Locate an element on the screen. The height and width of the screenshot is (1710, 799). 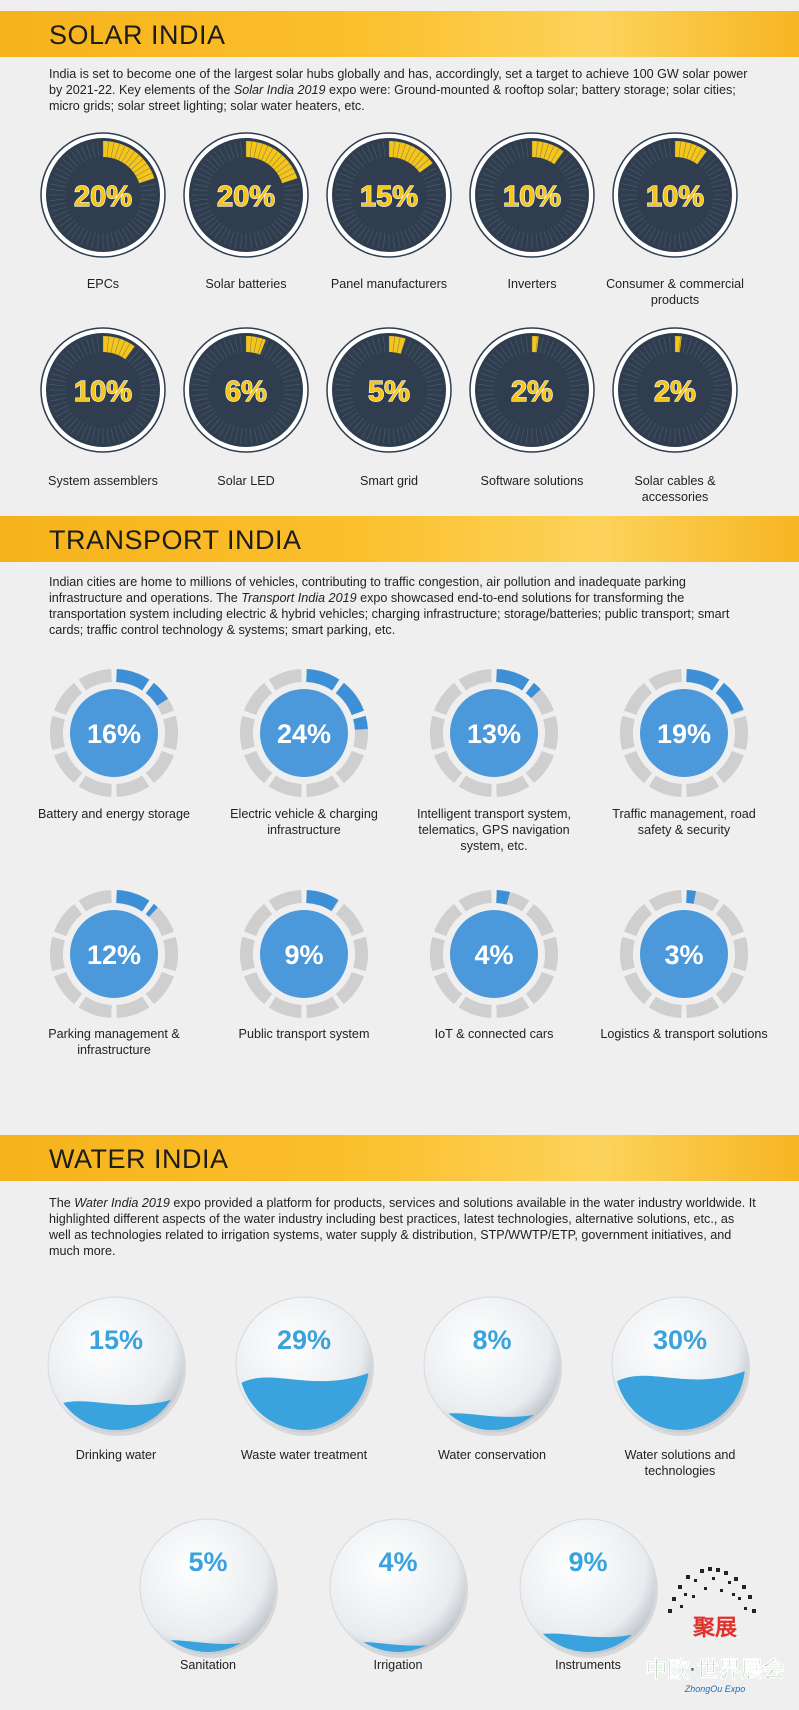
solar-donut-software-solutions: 2% is located at coordinates (532, 390).